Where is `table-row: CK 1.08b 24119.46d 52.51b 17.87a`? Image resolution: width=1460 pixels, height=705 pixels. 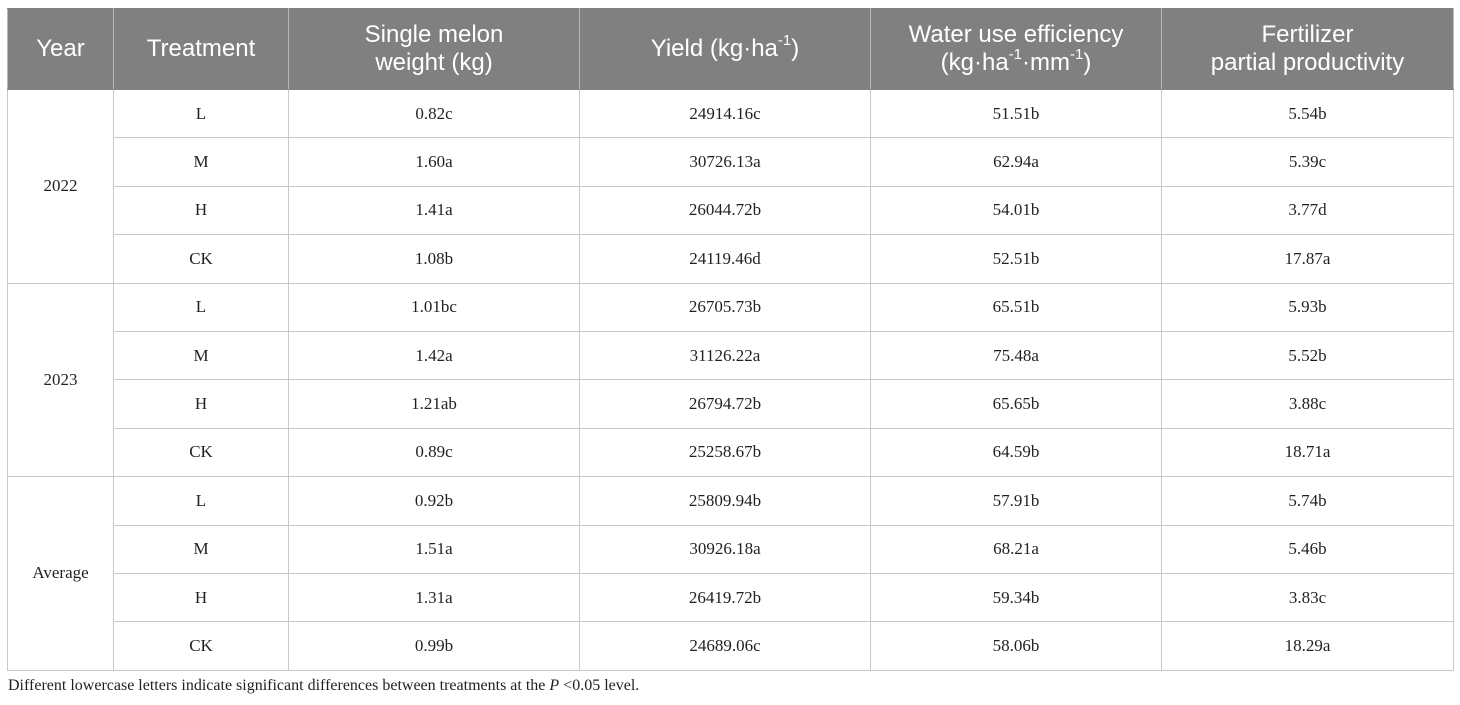 table-row: CK 1.08b 24119.46d 52.51b 17.87a is located at coordinates (731, 259).